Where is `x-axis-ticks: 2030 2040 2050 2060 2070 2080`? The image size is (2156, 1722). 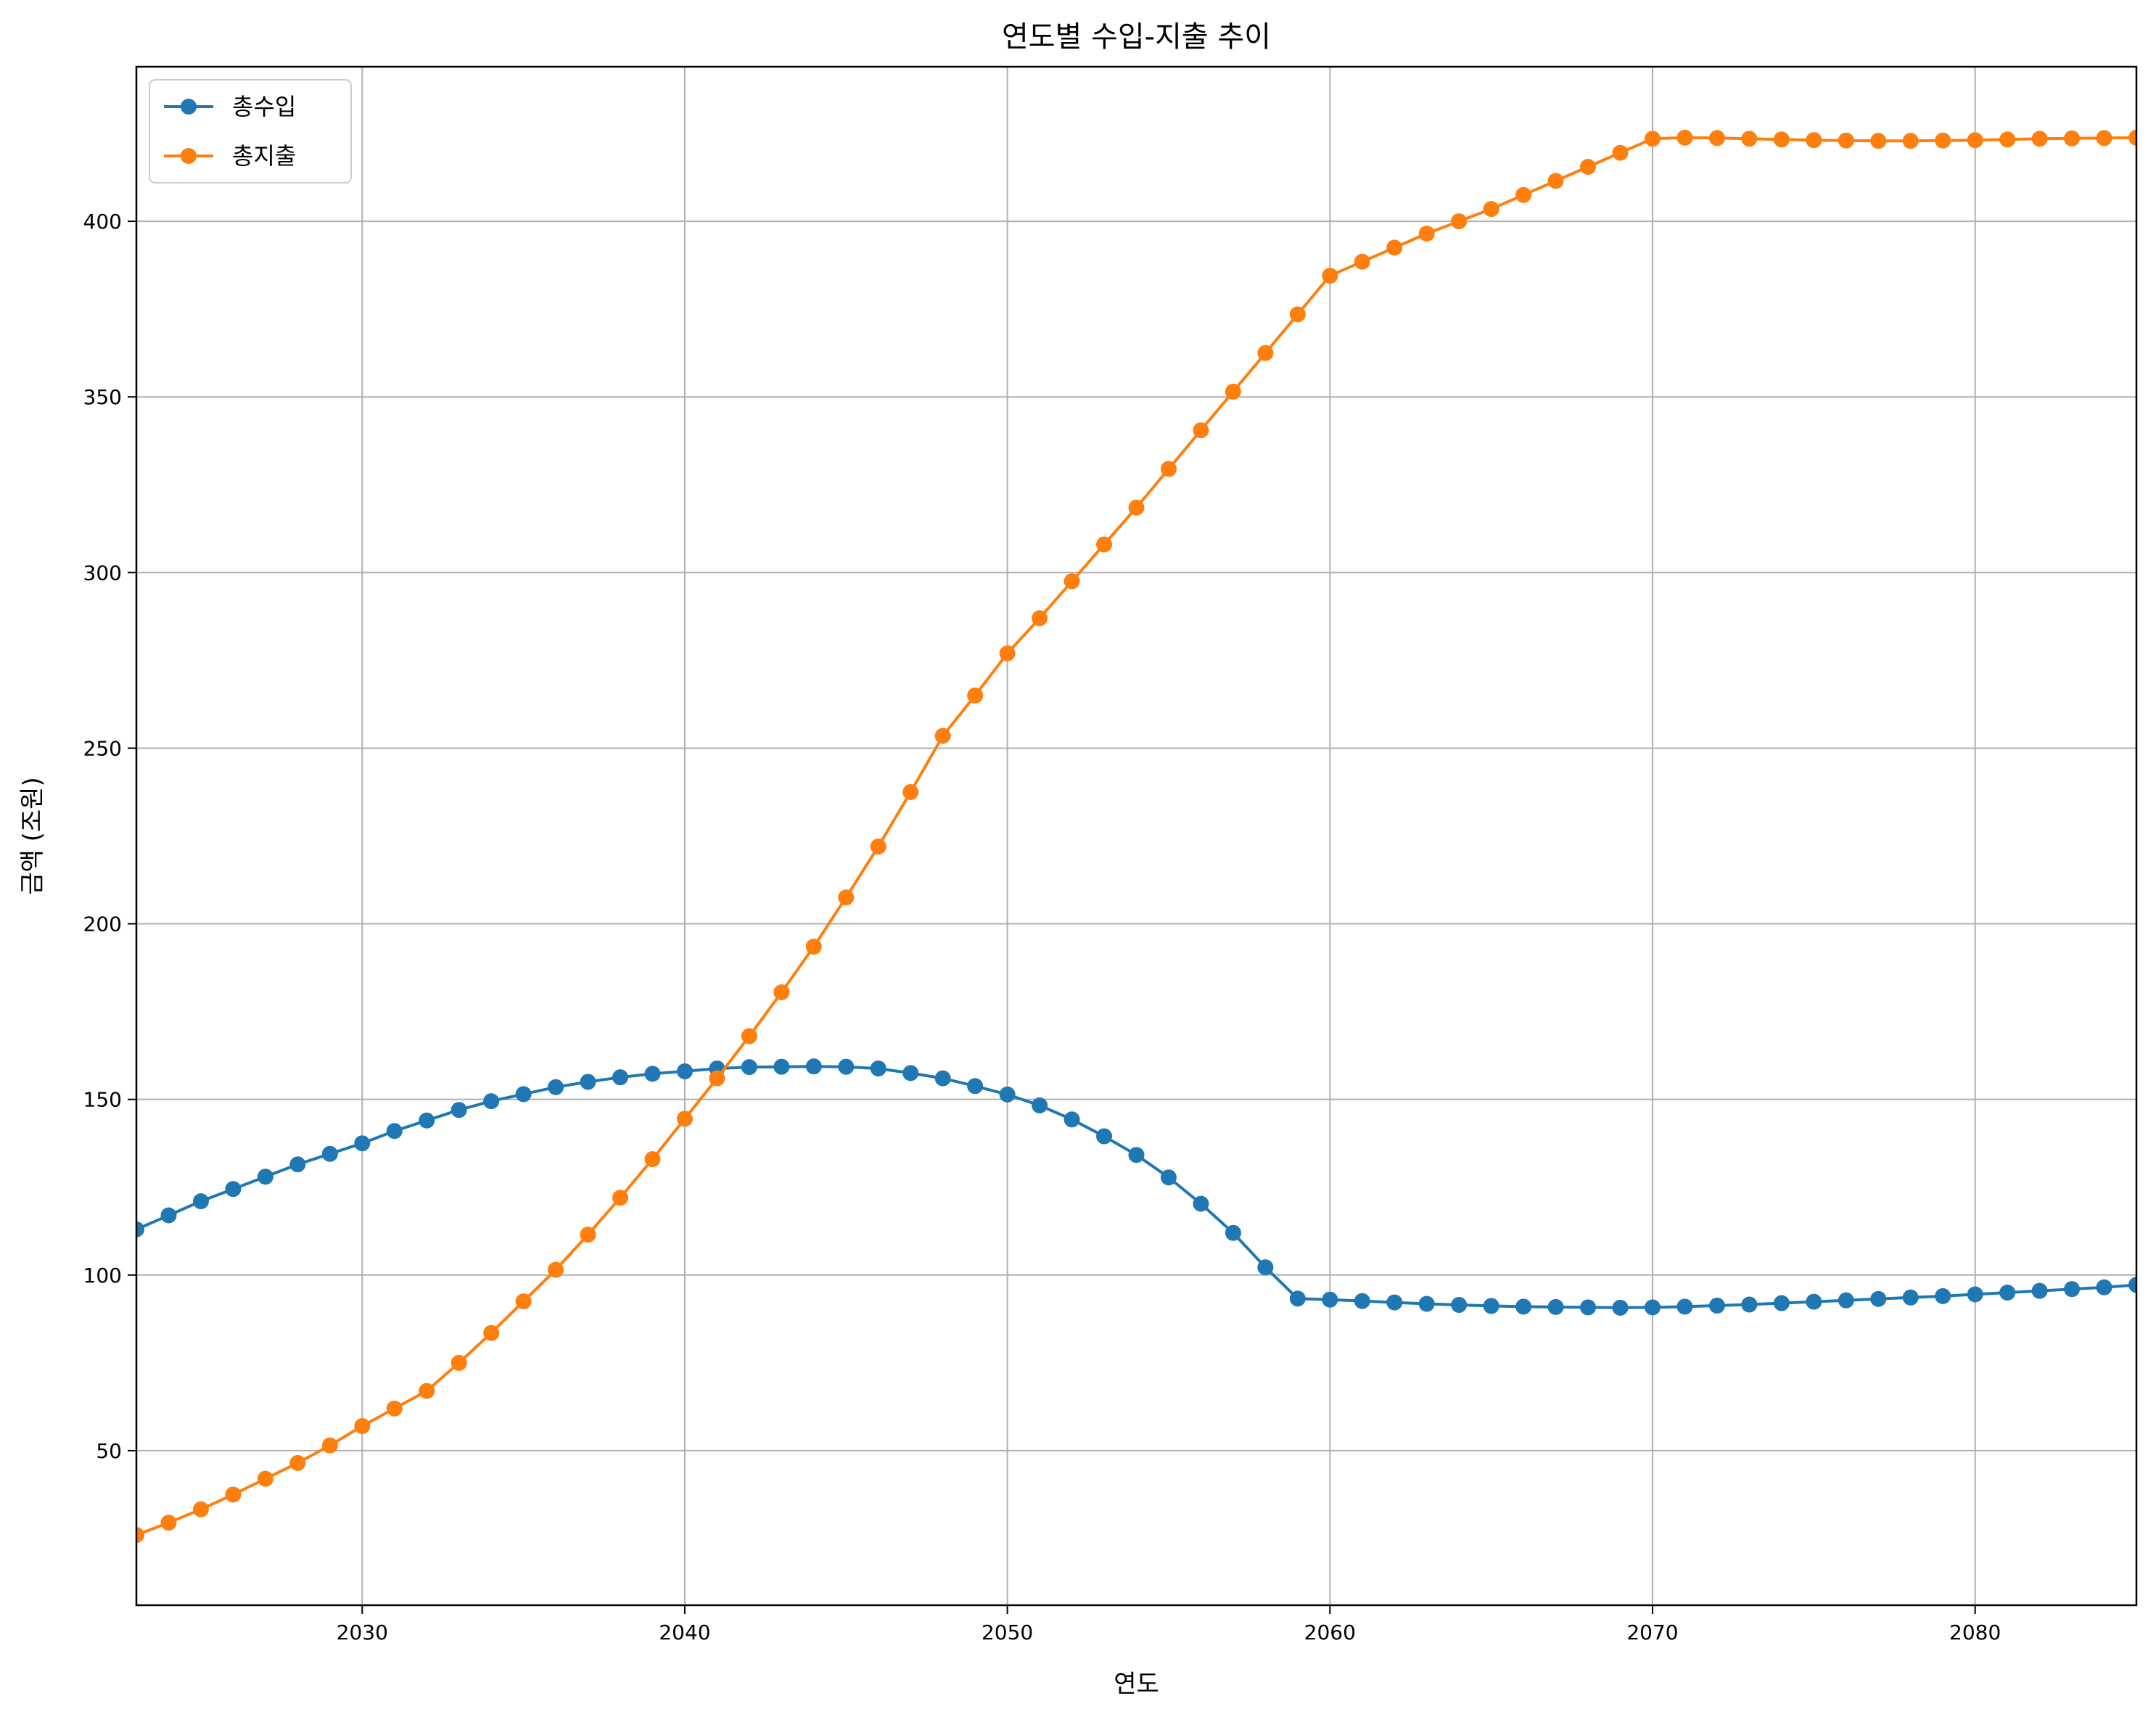 x-axis-ticks: 2030 2040 2050 2060 2070 2080 is located at coordinates (1169, 1624).